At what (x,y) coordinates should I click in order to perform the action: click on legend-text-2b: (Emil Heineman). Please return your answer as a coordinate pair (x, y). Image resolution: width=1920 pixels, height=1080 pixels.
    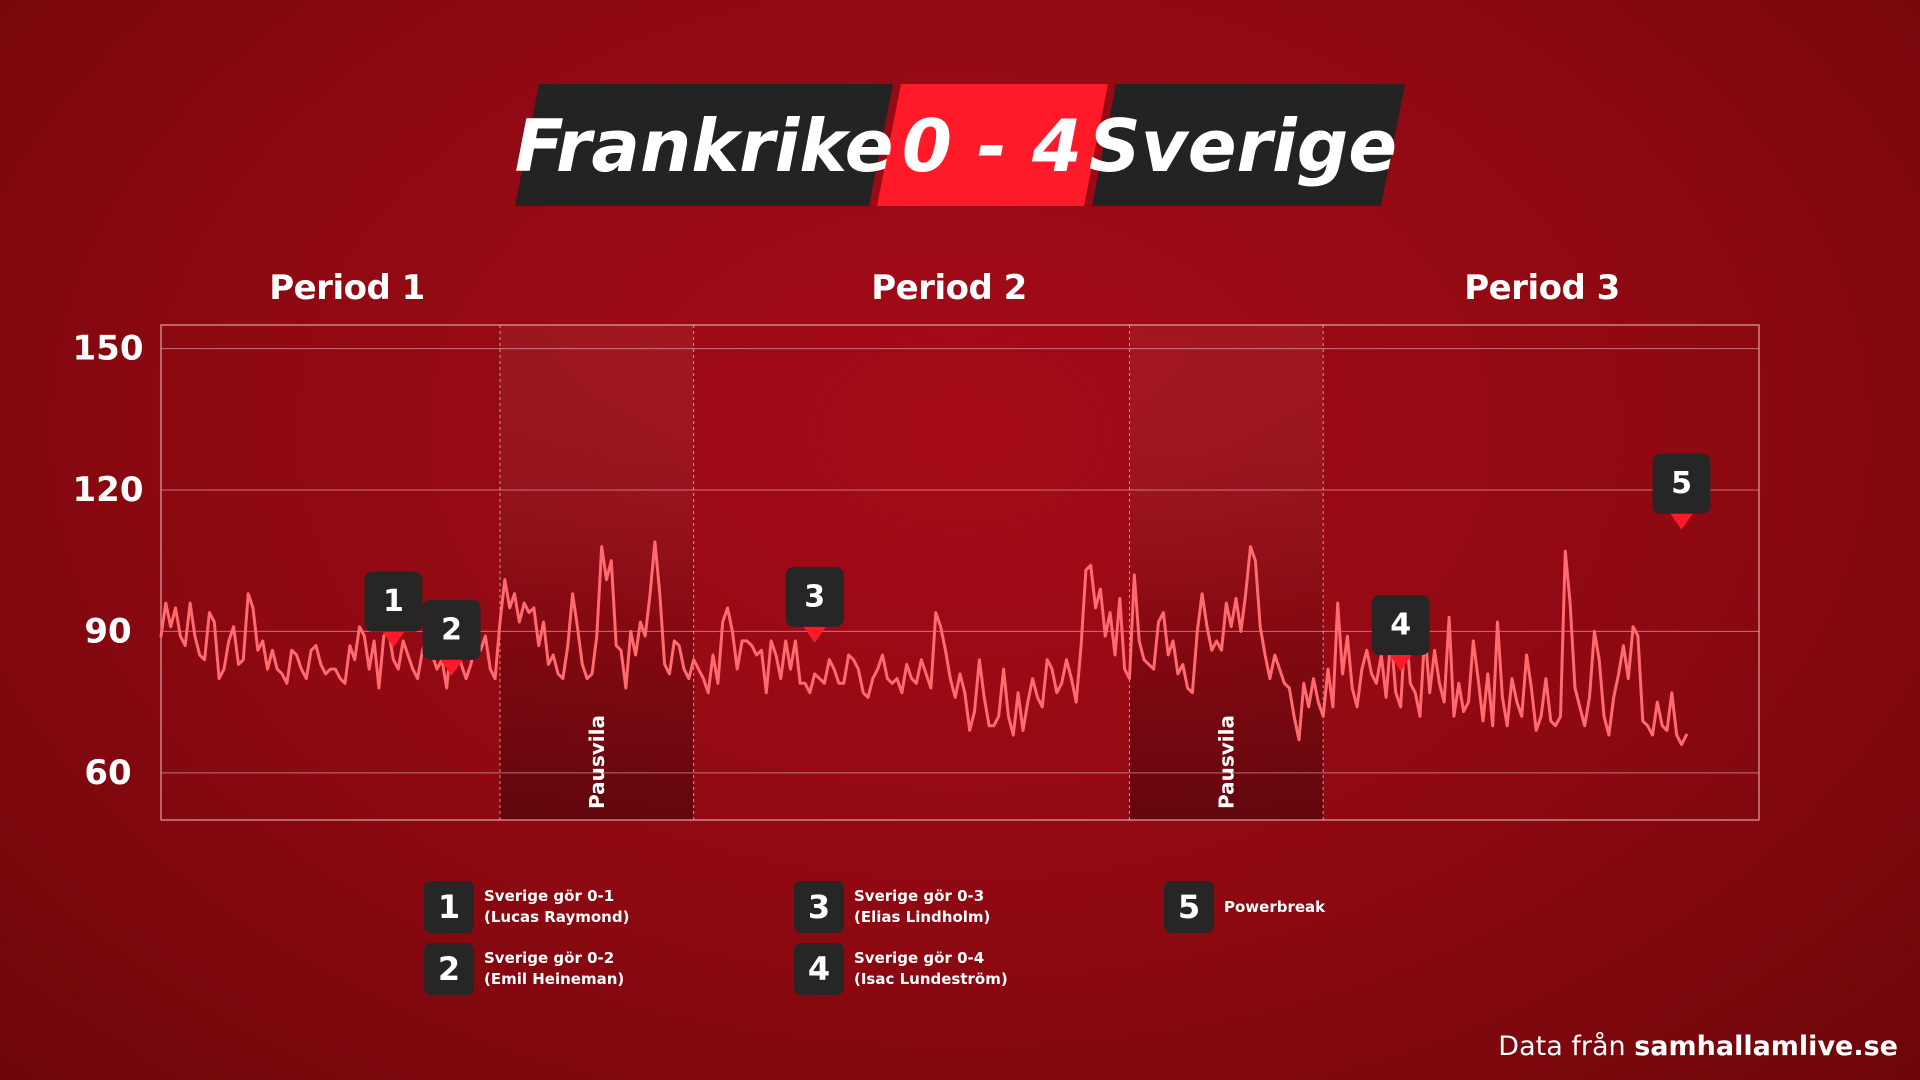
    Looking at the image, I should click on (554, 979).